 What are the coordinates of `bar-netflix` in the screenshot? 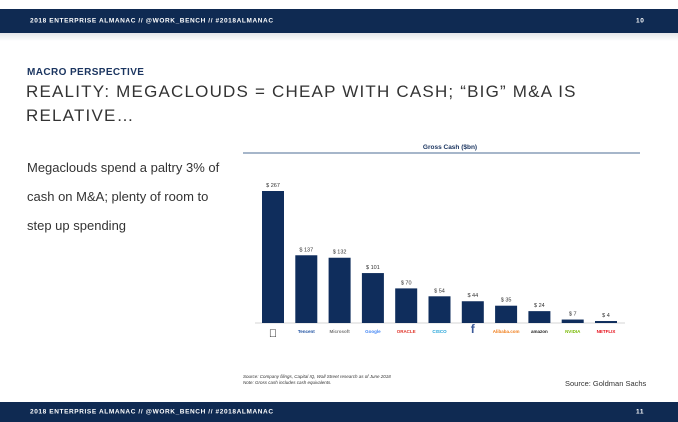 It's located at (606, 322).